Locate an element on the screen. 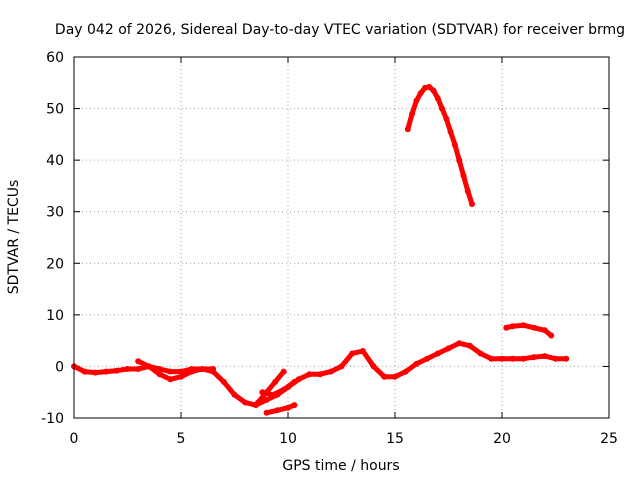 The width and height of the screenshot is (640, 480). series-line-arc is located at coordinates (440, 145).